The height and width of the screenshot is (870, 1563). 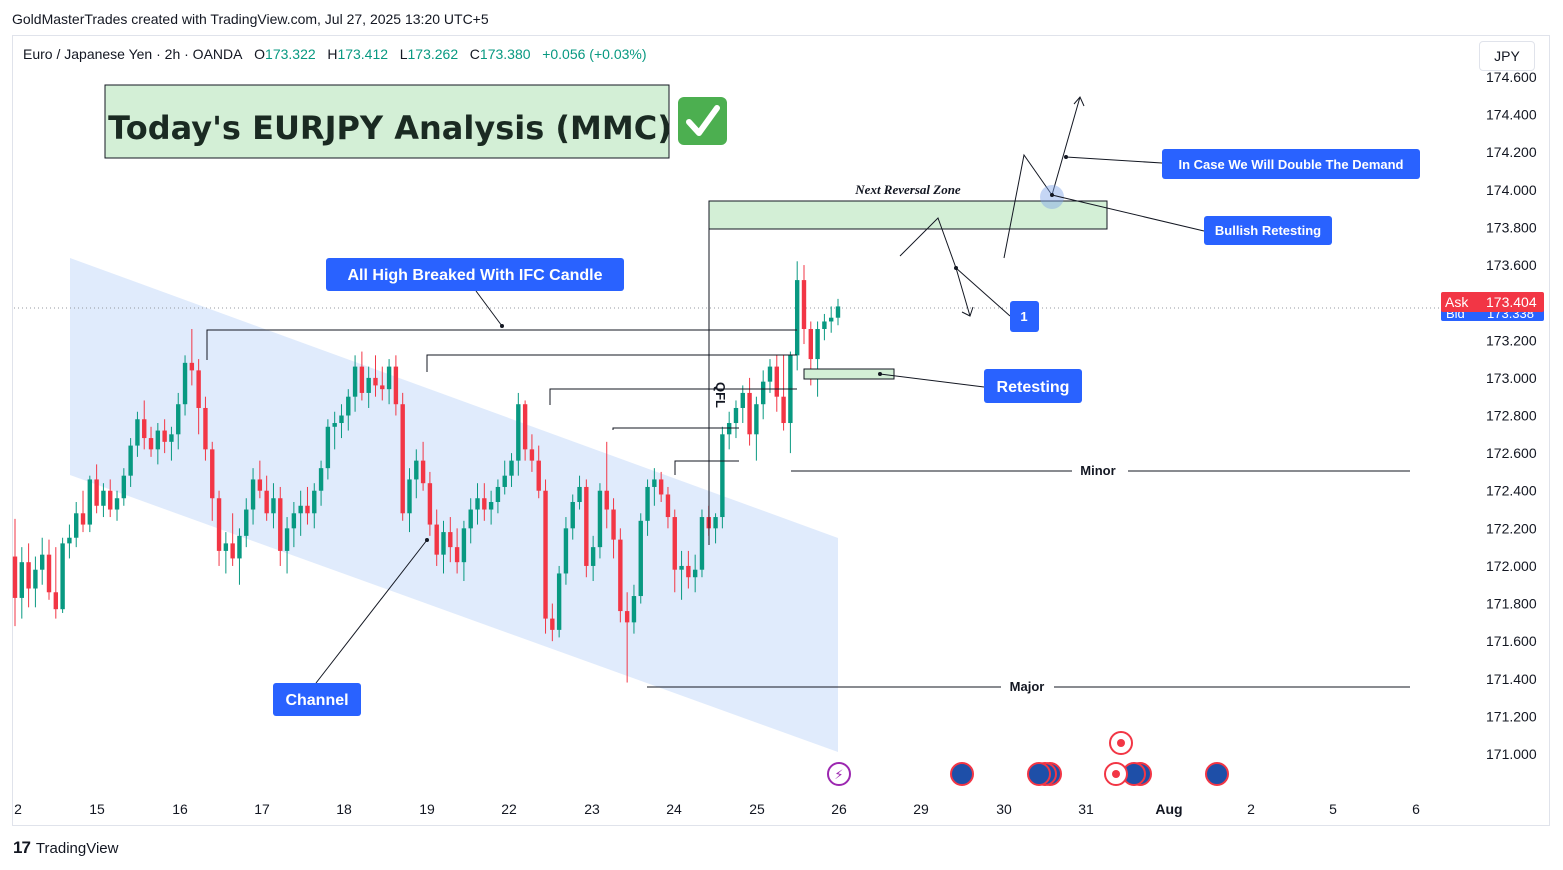 What do you see at coordinates (1511, 265) in the screenshot?
I see `price-tick-label: 173.600` at bounding box center [1511, 265].